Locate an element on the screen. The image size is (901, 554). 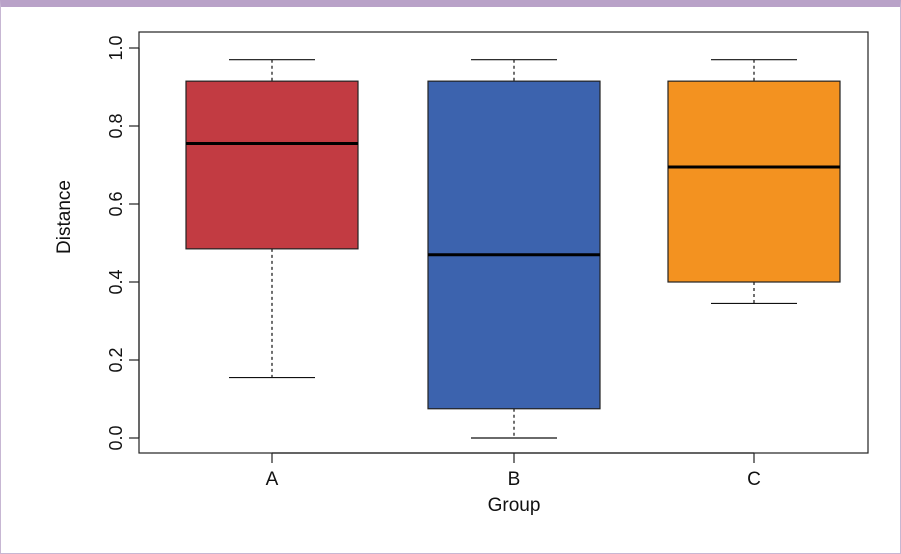
x-axis-ticks: A B C is located at coordinates (513, 471).